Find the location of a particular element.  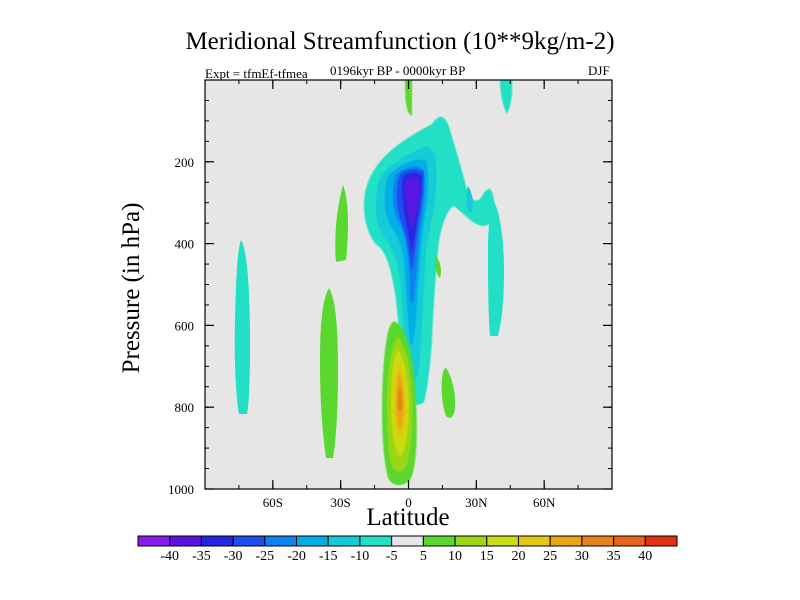

southern-negative-band is located at coordinates (242, 327).